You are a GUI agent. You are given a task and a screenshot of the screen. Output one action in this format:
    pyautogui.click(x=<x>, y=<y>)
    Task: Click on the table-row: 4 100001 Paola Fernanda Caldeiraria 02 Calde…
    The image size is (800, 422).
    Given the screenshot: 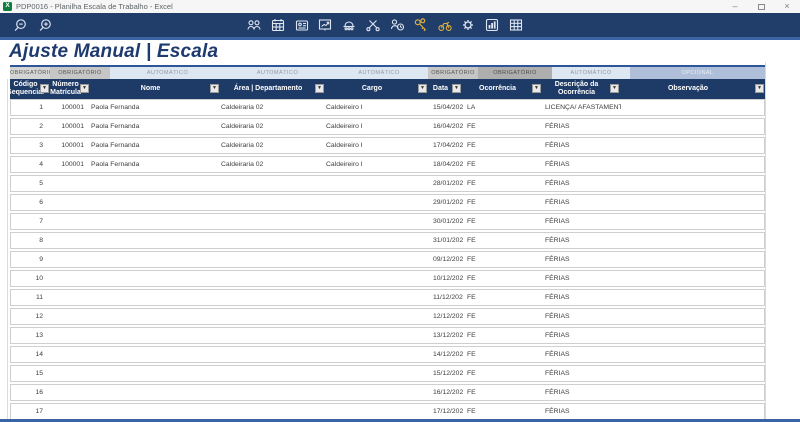 What is the action you would take?
    pyautogui.click(x=387, y=164)
    